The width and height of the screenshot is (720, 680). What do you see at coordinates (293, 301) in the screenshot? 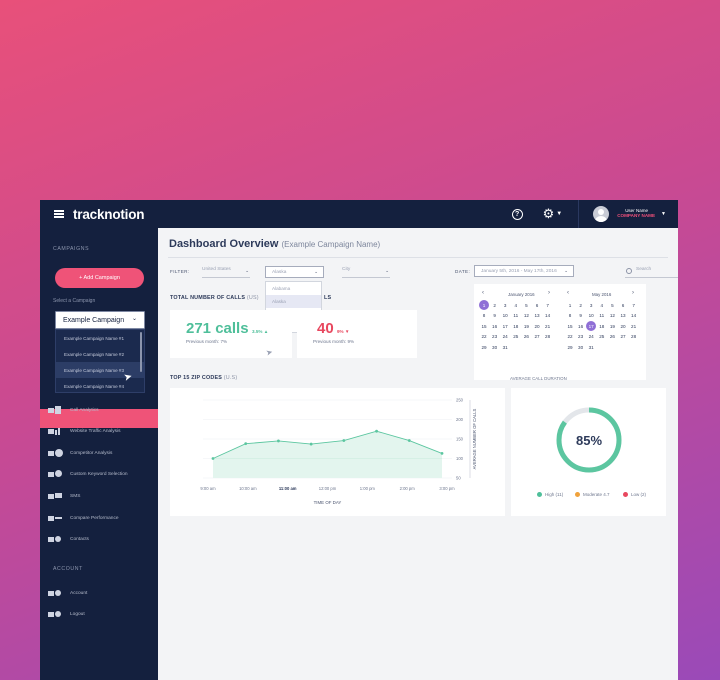
I see `state-option: Alaska` at bounding box center [293, 301].